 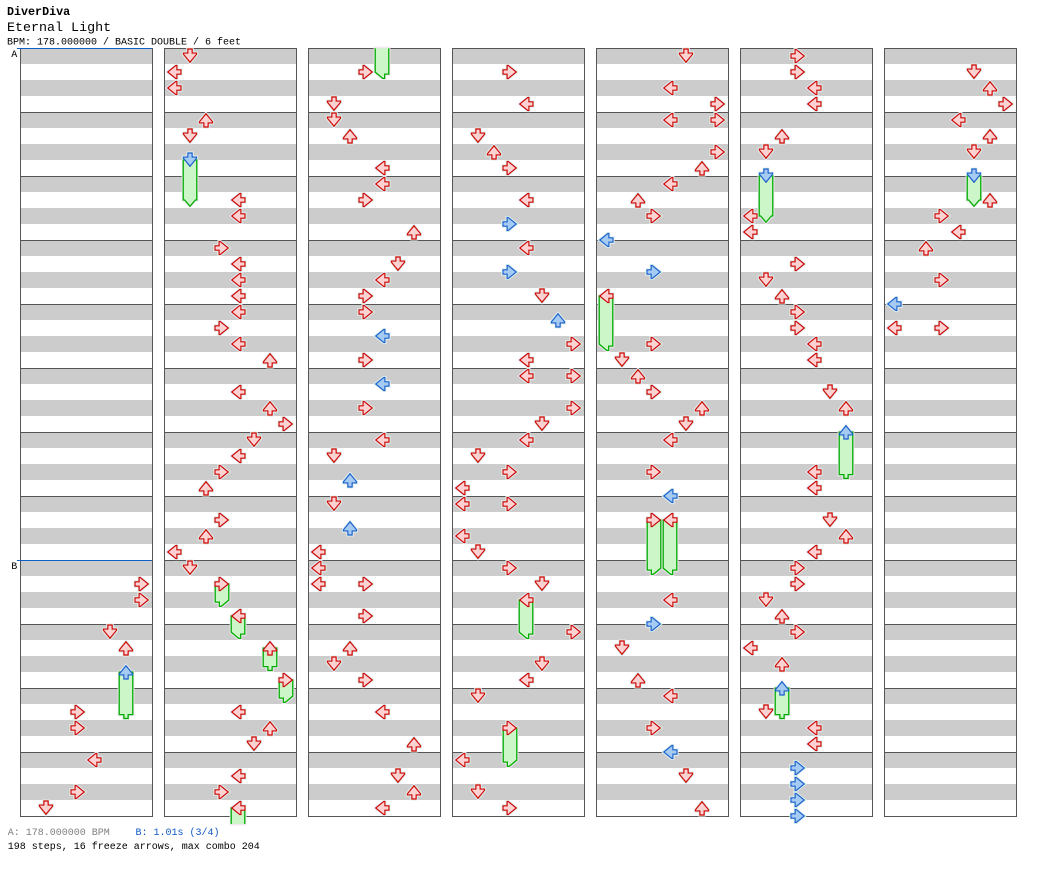 I want to click on svg-text:BPM: 178.000000 / BASIC DOUBLE: BPM: 178.000000 / BASIC DOUBLE / 6 feet, so click(x=124, y=42).